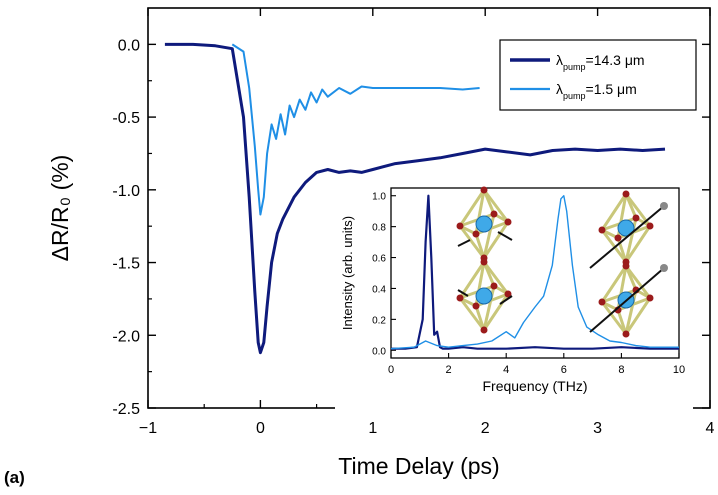  What do you see at coordinates (126, 118) in the screenshot?
I see `y-tick-label-1: -0.5` at bounding box center [126, 118].